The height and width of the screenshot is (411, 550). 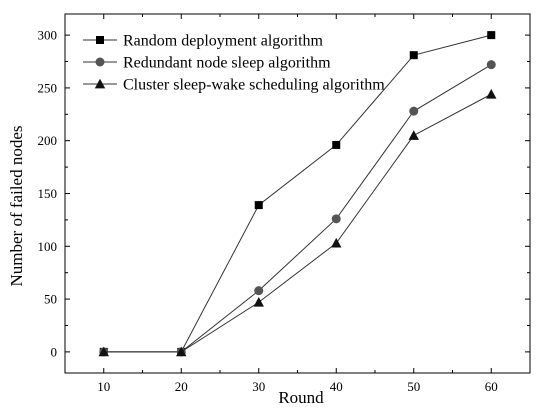 I want to click on legend-item-triangle: Cluster sleep-wake scheduling algorithm, so click(x=234, y=85).